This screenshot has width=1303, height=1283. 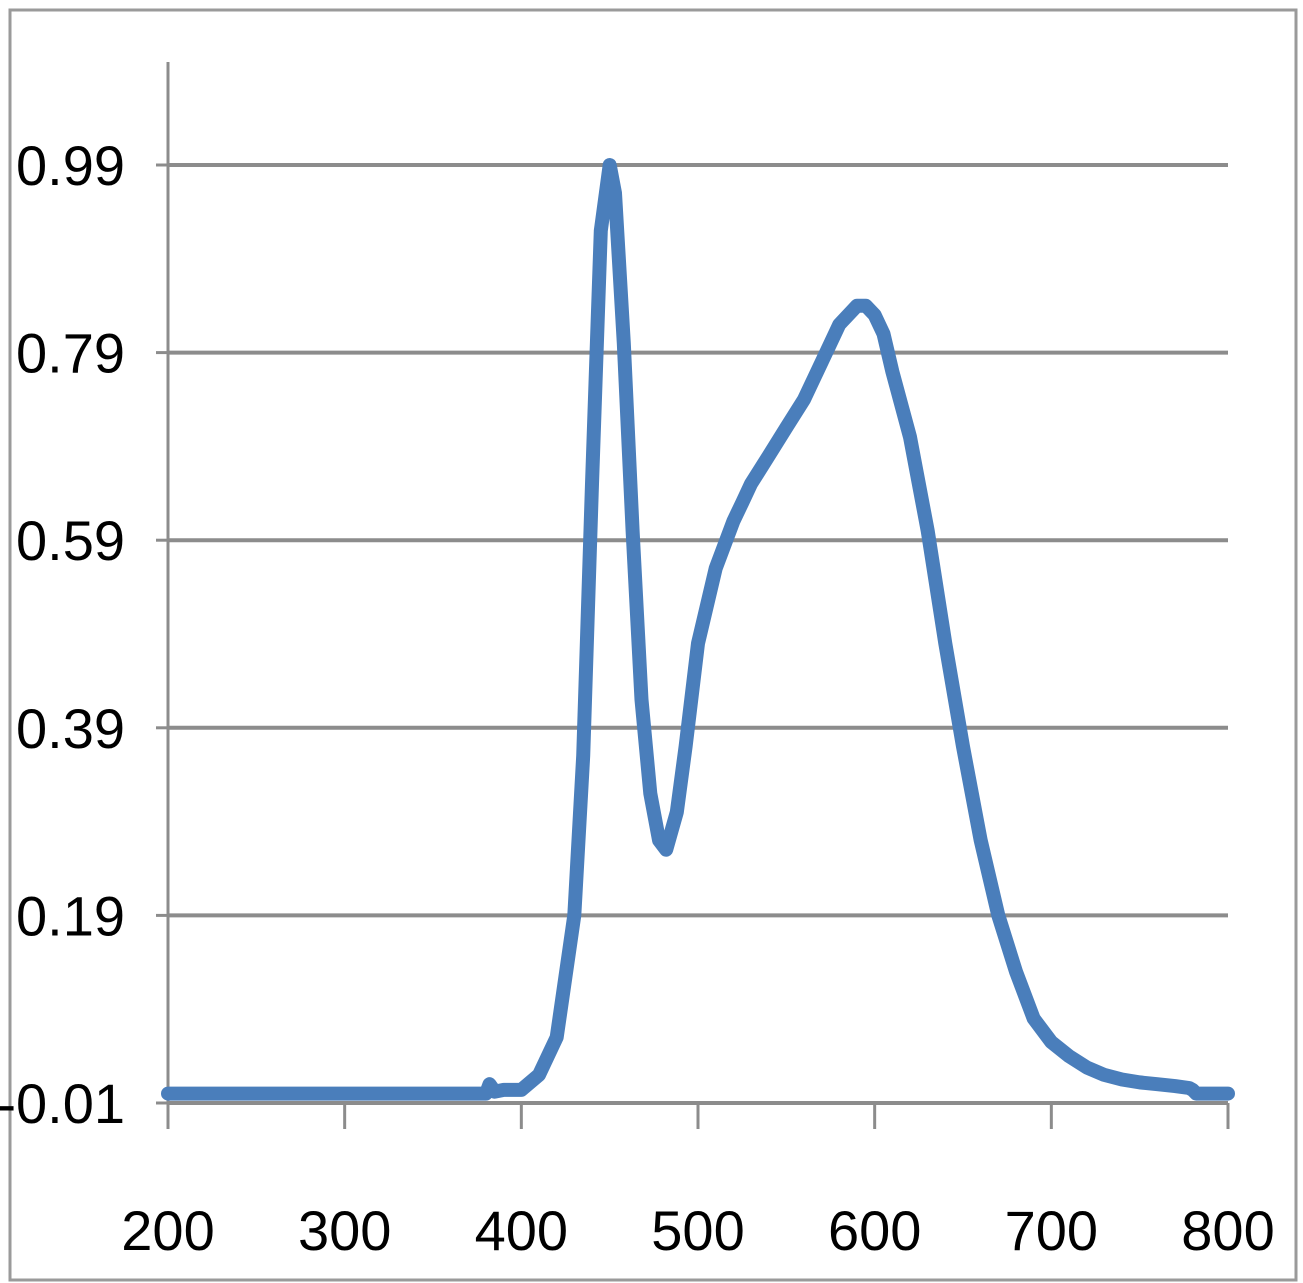 What do you see at coordinates (167, 1230) in the screenshot?
I see `x-tick-label-0: 200` at bounding box center [167, 1230].